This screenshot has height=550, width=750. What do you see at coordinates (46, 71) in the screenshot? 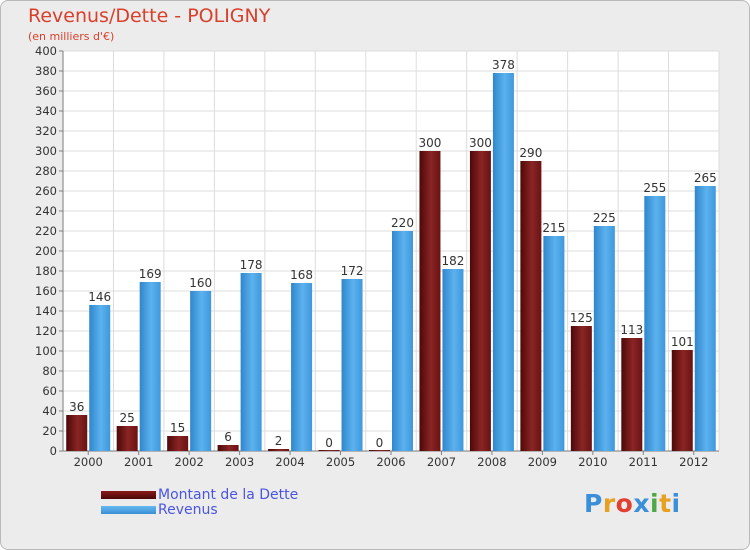
I see `y-tick-label: 380` at bounding box center [46, 71].